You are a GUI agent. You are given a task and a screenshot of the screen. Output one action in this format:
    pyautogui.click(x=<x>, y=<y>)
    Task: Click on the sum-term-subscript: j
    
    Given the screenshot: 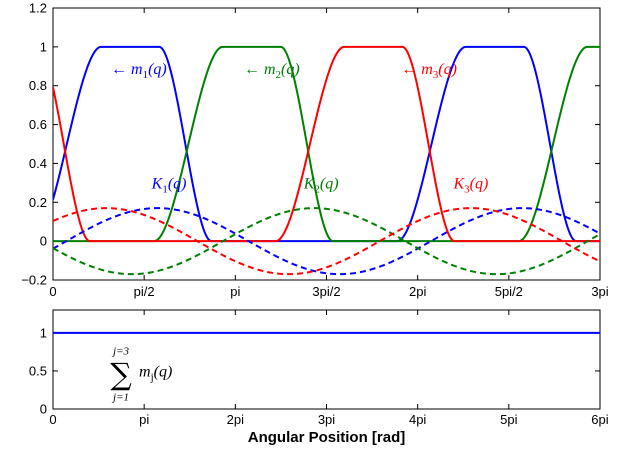 What is the action you would take?
    pyautogui.click(x=152, y=378)
    